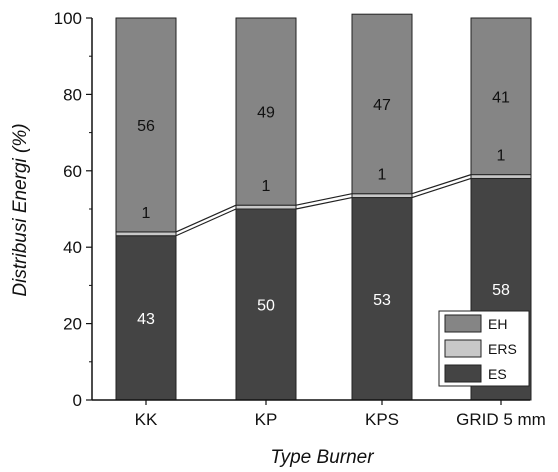 This screenshot has width=558, height=472. What do you see at coordinates (382, 419) in the screenshot?
I see `x-tick-label-3: KPS` at bounding box center [382, 419].